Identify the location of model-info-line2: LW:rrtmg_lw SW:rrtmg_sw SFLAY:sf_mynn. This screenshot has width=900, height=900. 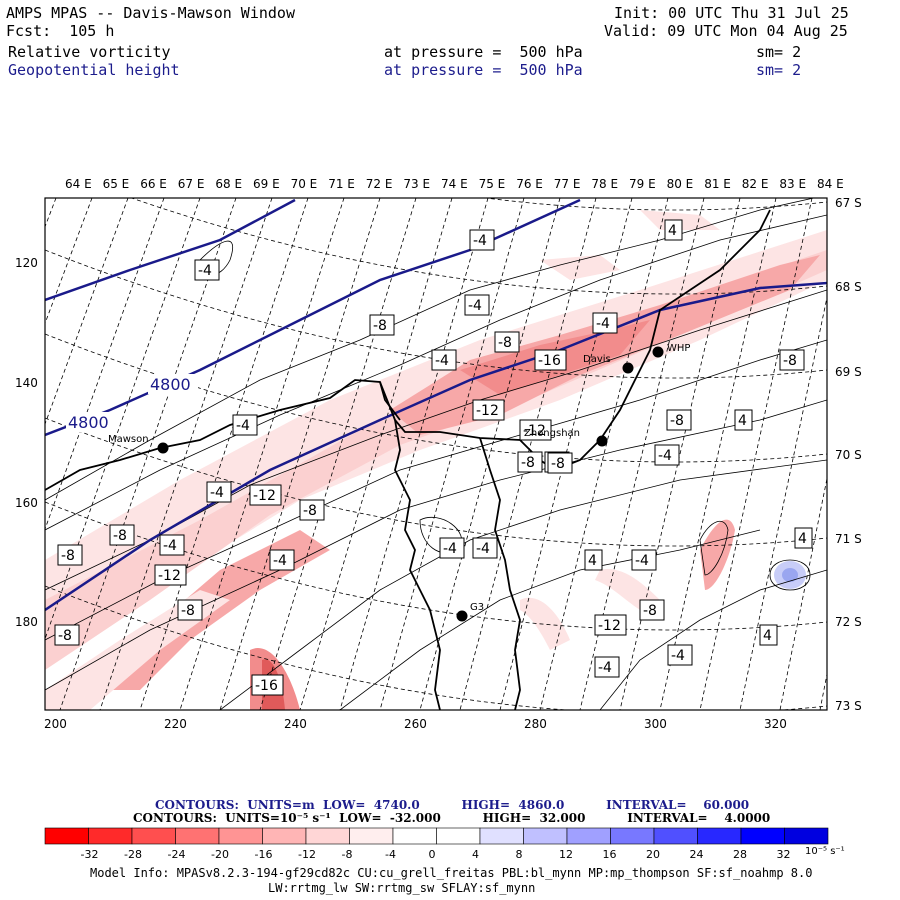
(402, 888).